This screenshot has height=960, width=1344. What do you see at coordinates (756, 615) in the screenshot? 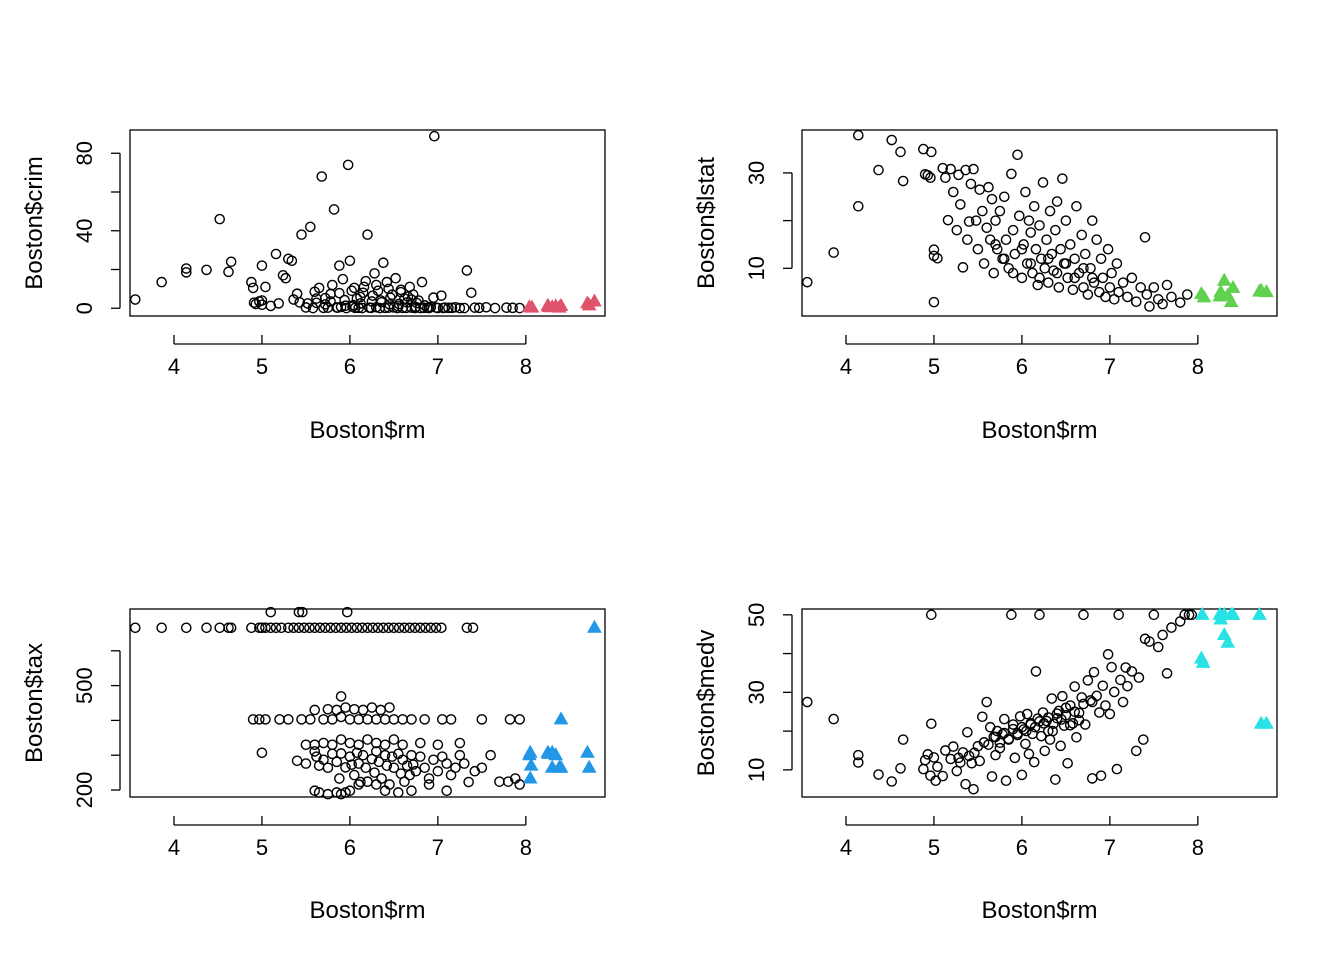
I see `y-tick-label: 50` at bounding box center [756, 615].